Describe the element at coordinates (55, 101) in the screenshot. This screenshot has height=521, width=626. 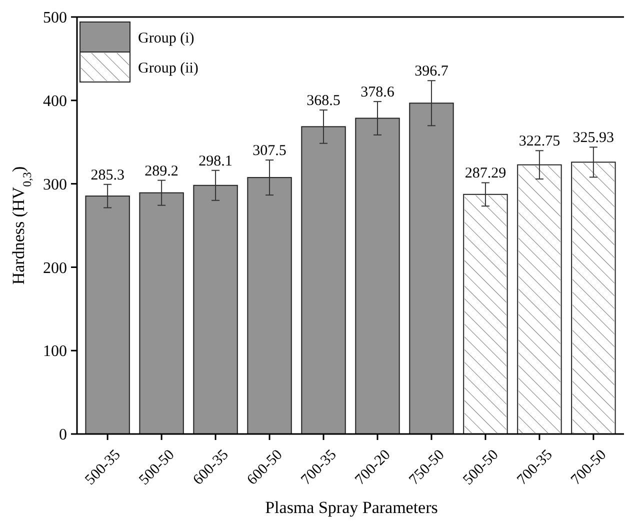
I see `y-tick-label: 400` at that location.